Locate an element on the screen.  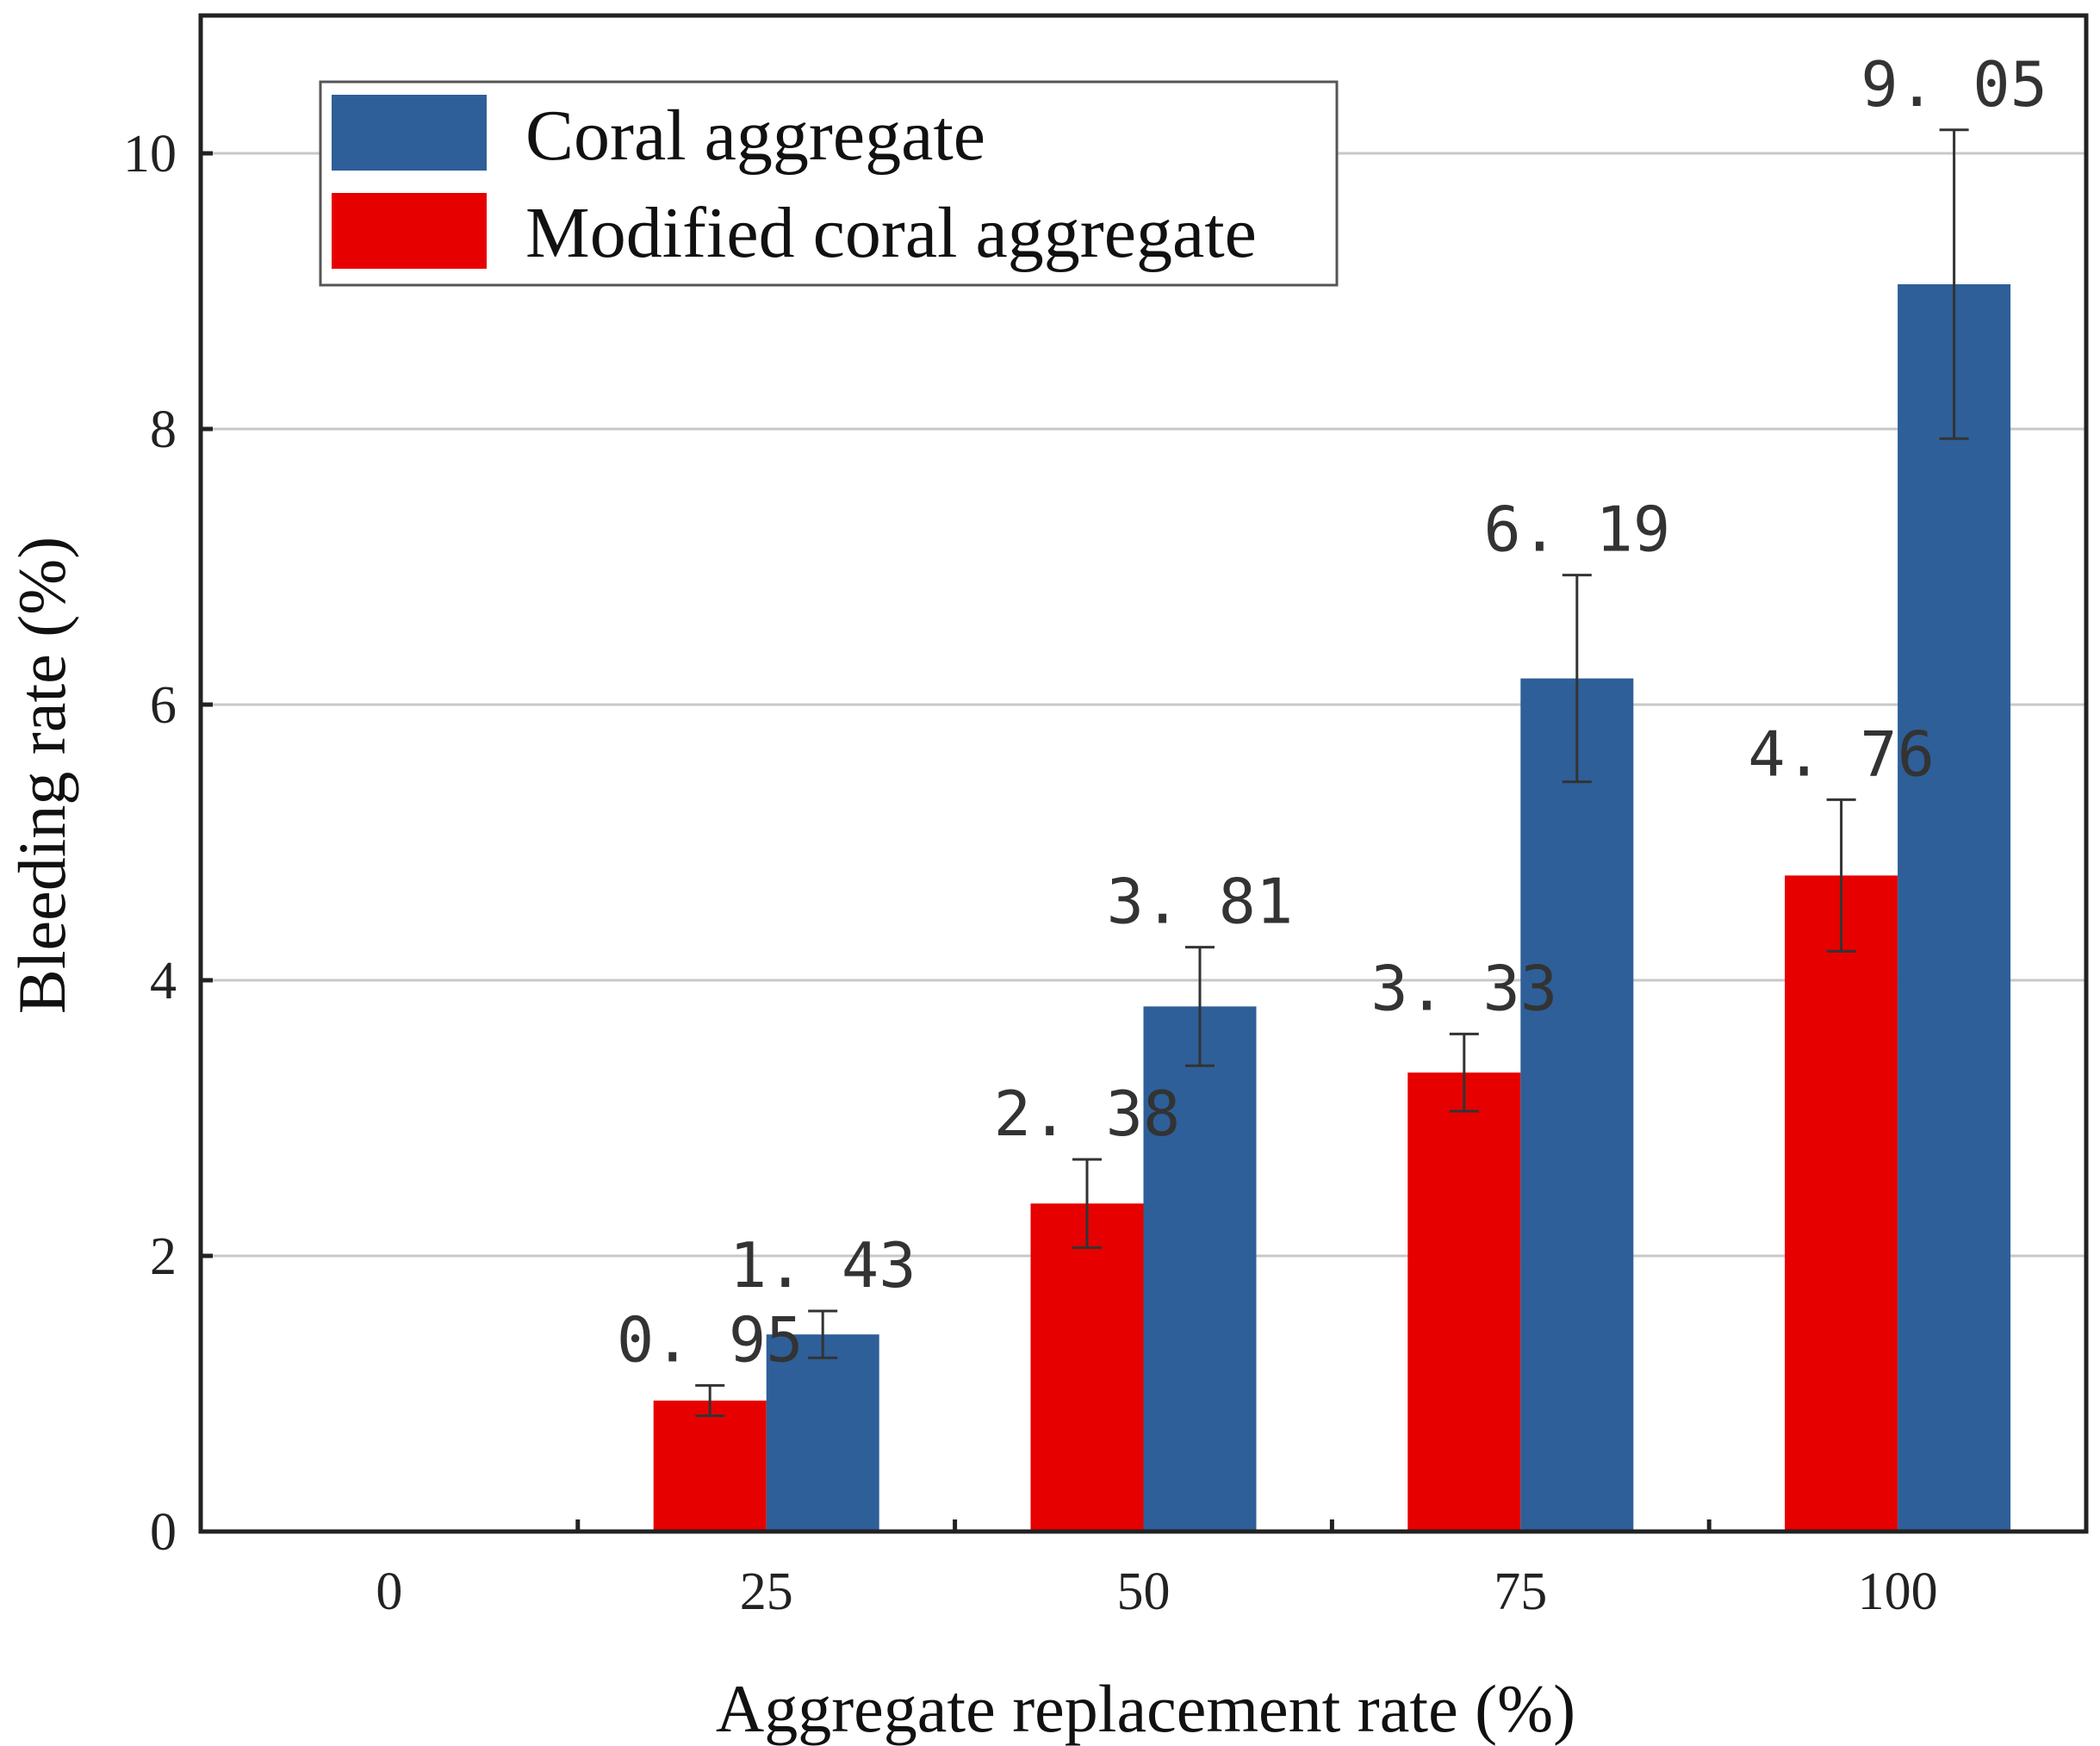
y-tick-label: 2 is located at coordinates (163, 1257).